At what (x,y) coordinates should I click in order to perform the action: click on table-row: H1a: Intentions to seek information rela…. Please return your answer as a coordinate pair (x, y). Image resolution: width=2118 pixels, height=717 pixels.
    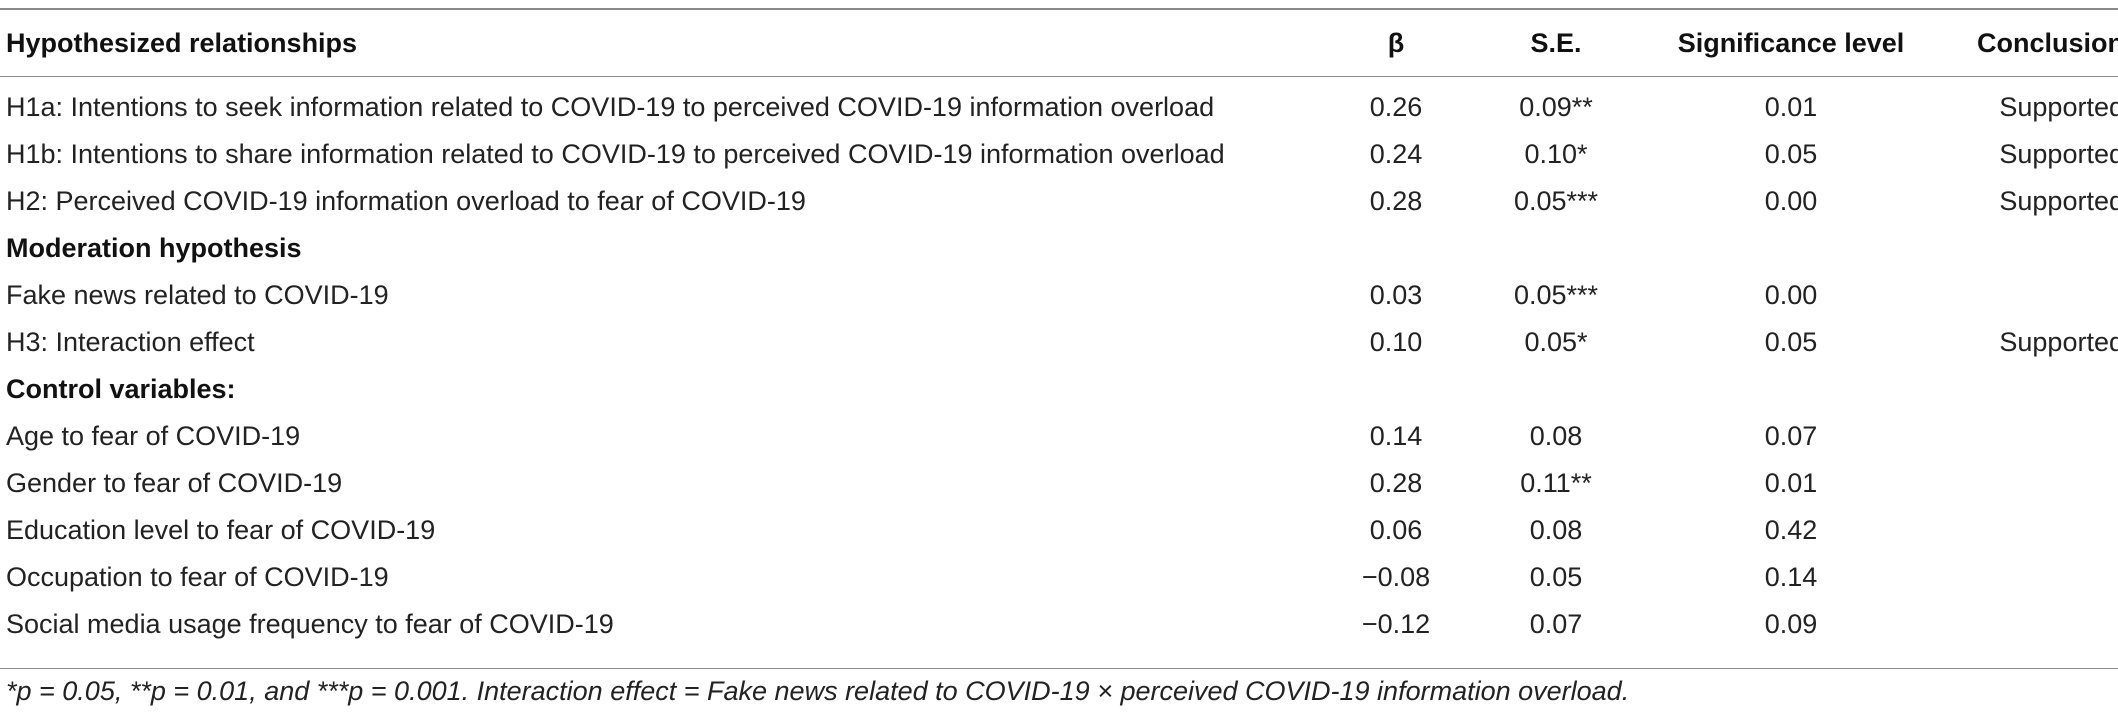
    Looking at the image, I should click on (1059, 103).